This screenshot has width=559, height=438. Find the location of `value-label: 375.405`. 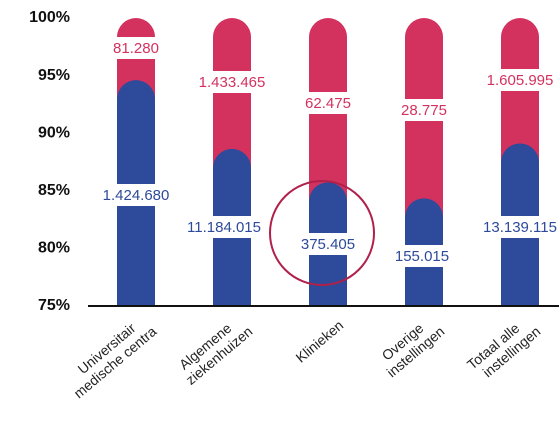

value-label: 375.405 is located at coordinates (328, 244).